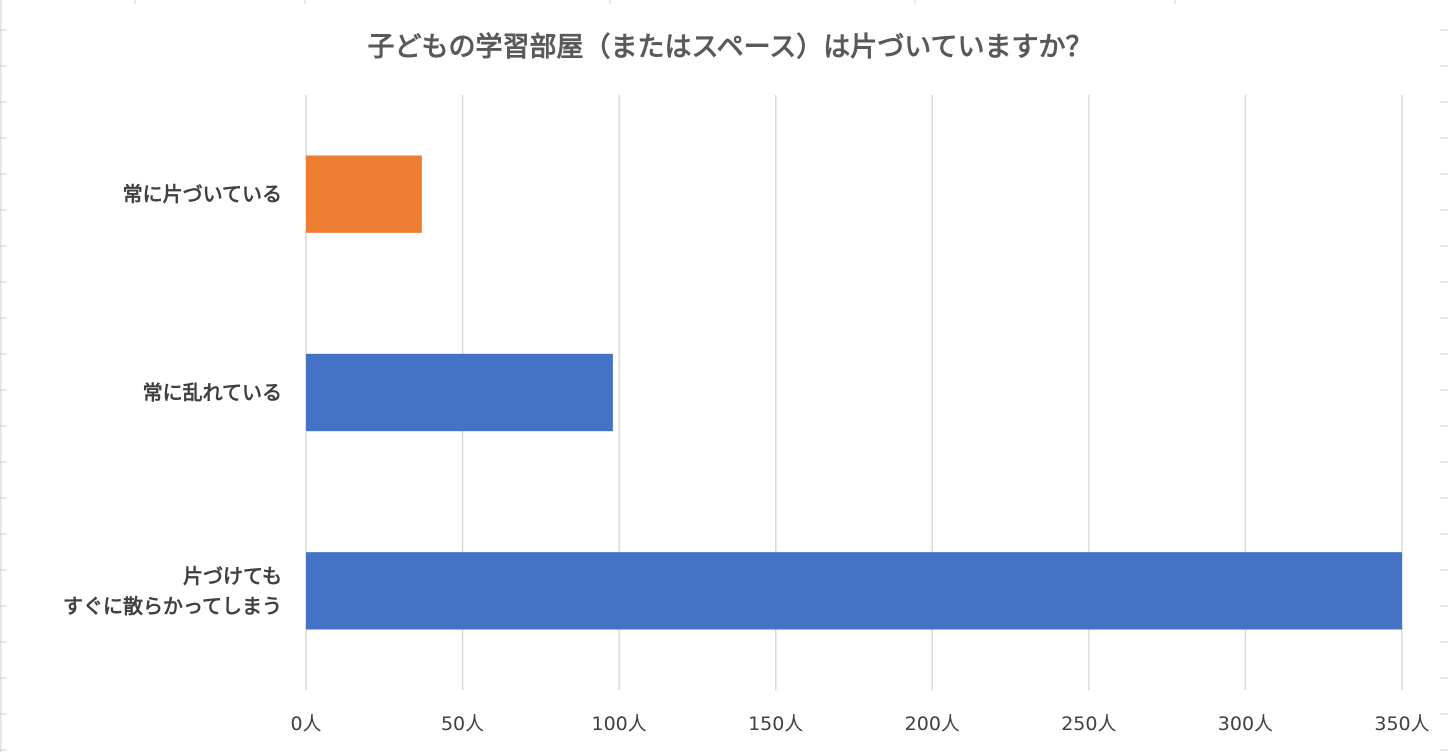 This screenshot has width=1448, height=756. Describe the element at coordinates (1088, 724) in the screenshot. I see `x-tick-label: 250人` at that location.